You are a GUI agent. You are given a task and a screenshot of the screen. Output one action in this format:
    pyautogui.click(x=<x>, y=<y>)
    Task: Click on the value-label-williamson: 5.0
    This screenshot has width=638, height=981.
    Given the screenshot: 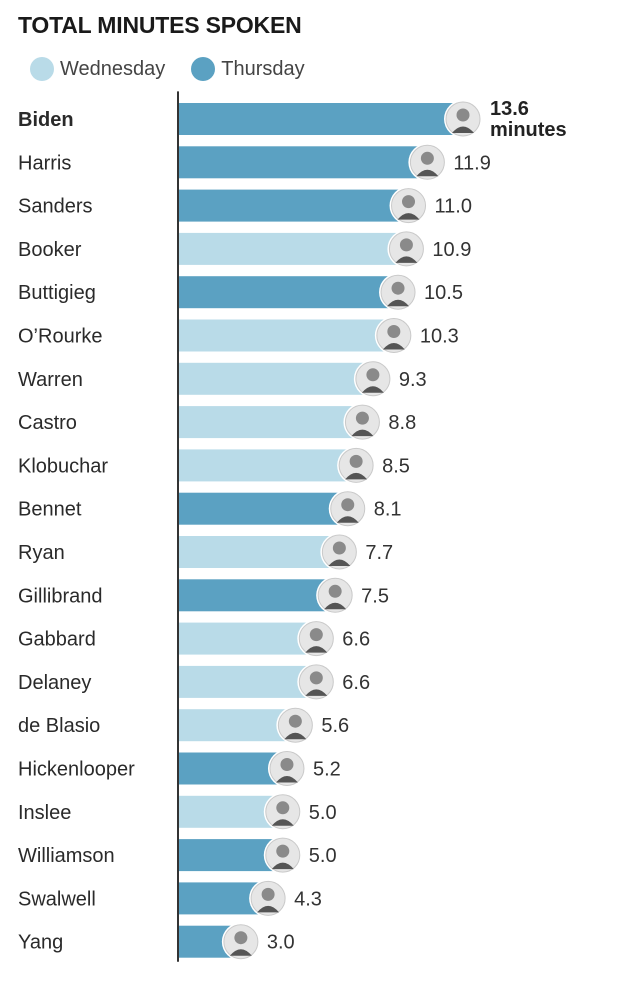 What is the action you would take?
    pyautogui.click(x=323, y=856)
    